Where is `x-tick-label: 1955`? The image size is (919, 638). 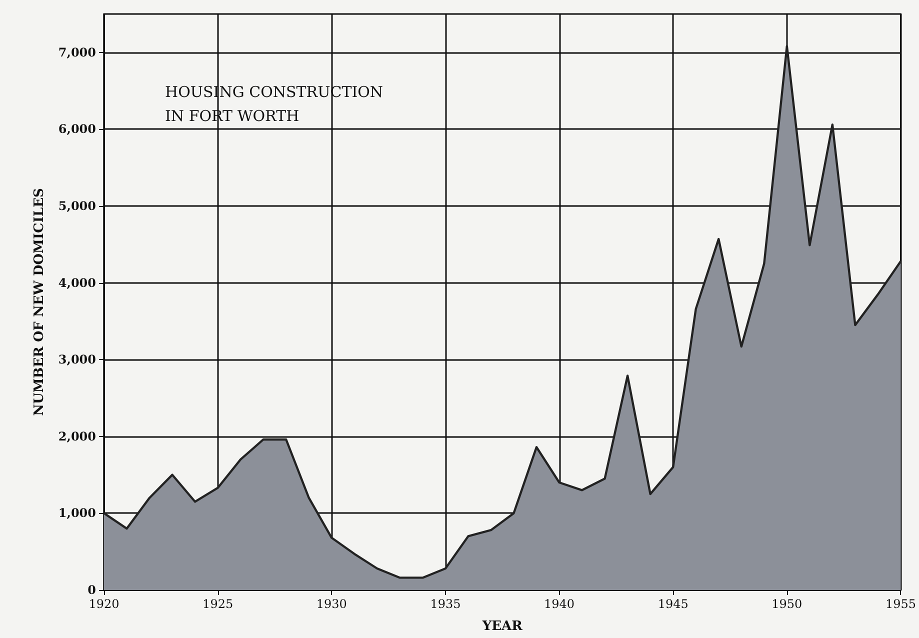
x-tick-label: 1955 is located at coordinates (900, 604).